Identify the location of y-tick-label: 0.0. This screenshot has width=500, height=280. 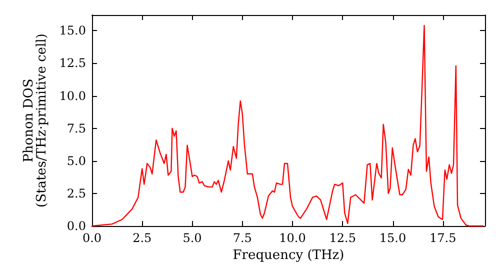
(76, 226).